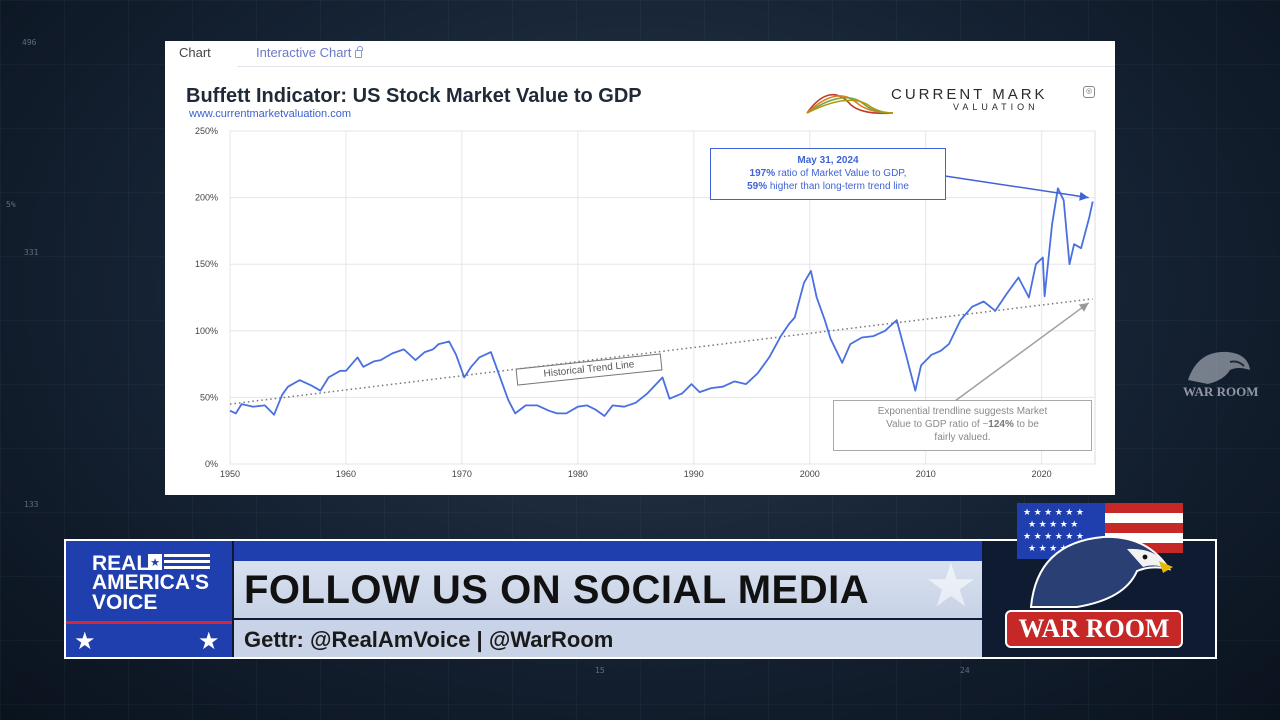 The height and width of the screenshot is (720, 1280). I want to click on trendline-text-1: Exponential trendline suggests Market, so click(962, 411).